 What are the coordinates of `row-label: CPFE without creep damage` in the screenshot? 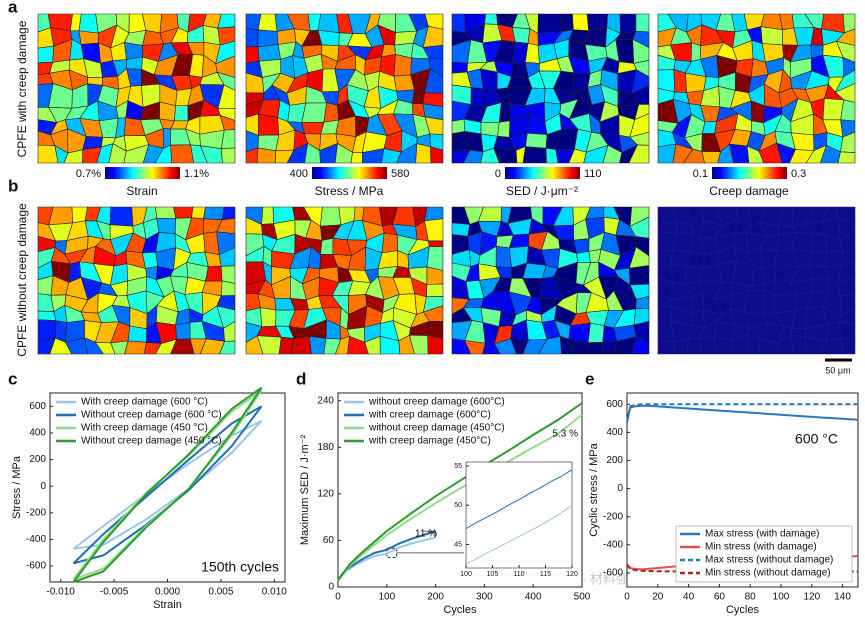 It's located at (22, 280).